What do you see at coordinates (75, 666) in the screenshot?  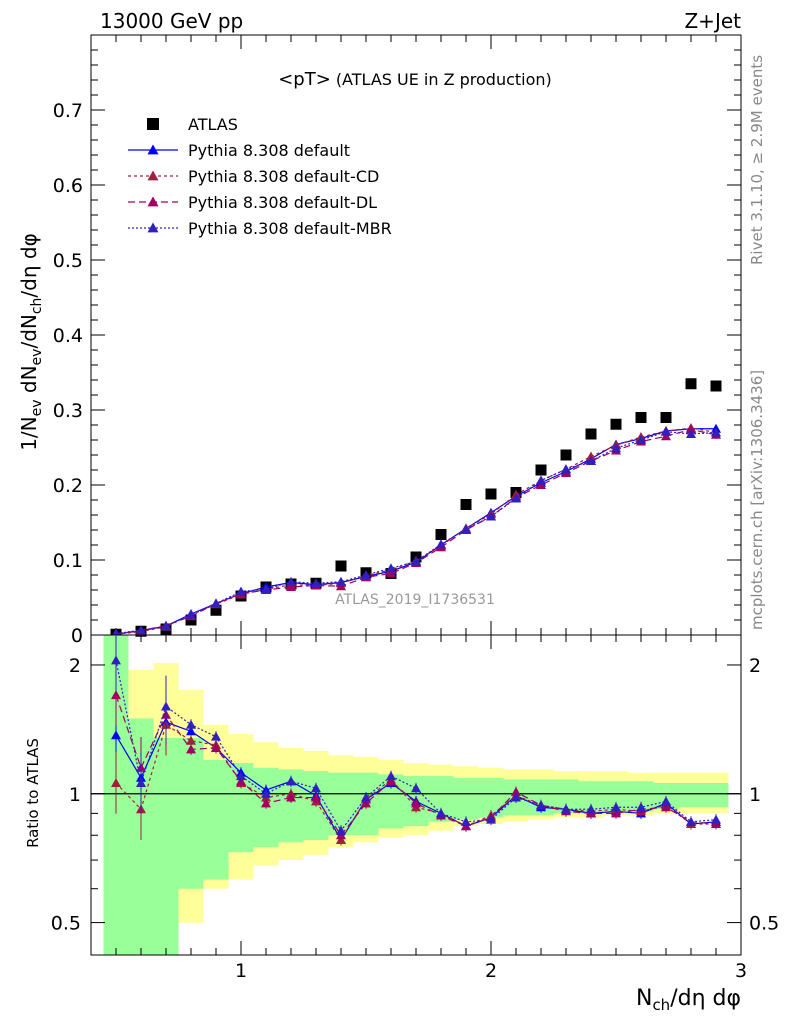 I see `ratio-y-tick-label: 2` at bounding box center [75, 666].